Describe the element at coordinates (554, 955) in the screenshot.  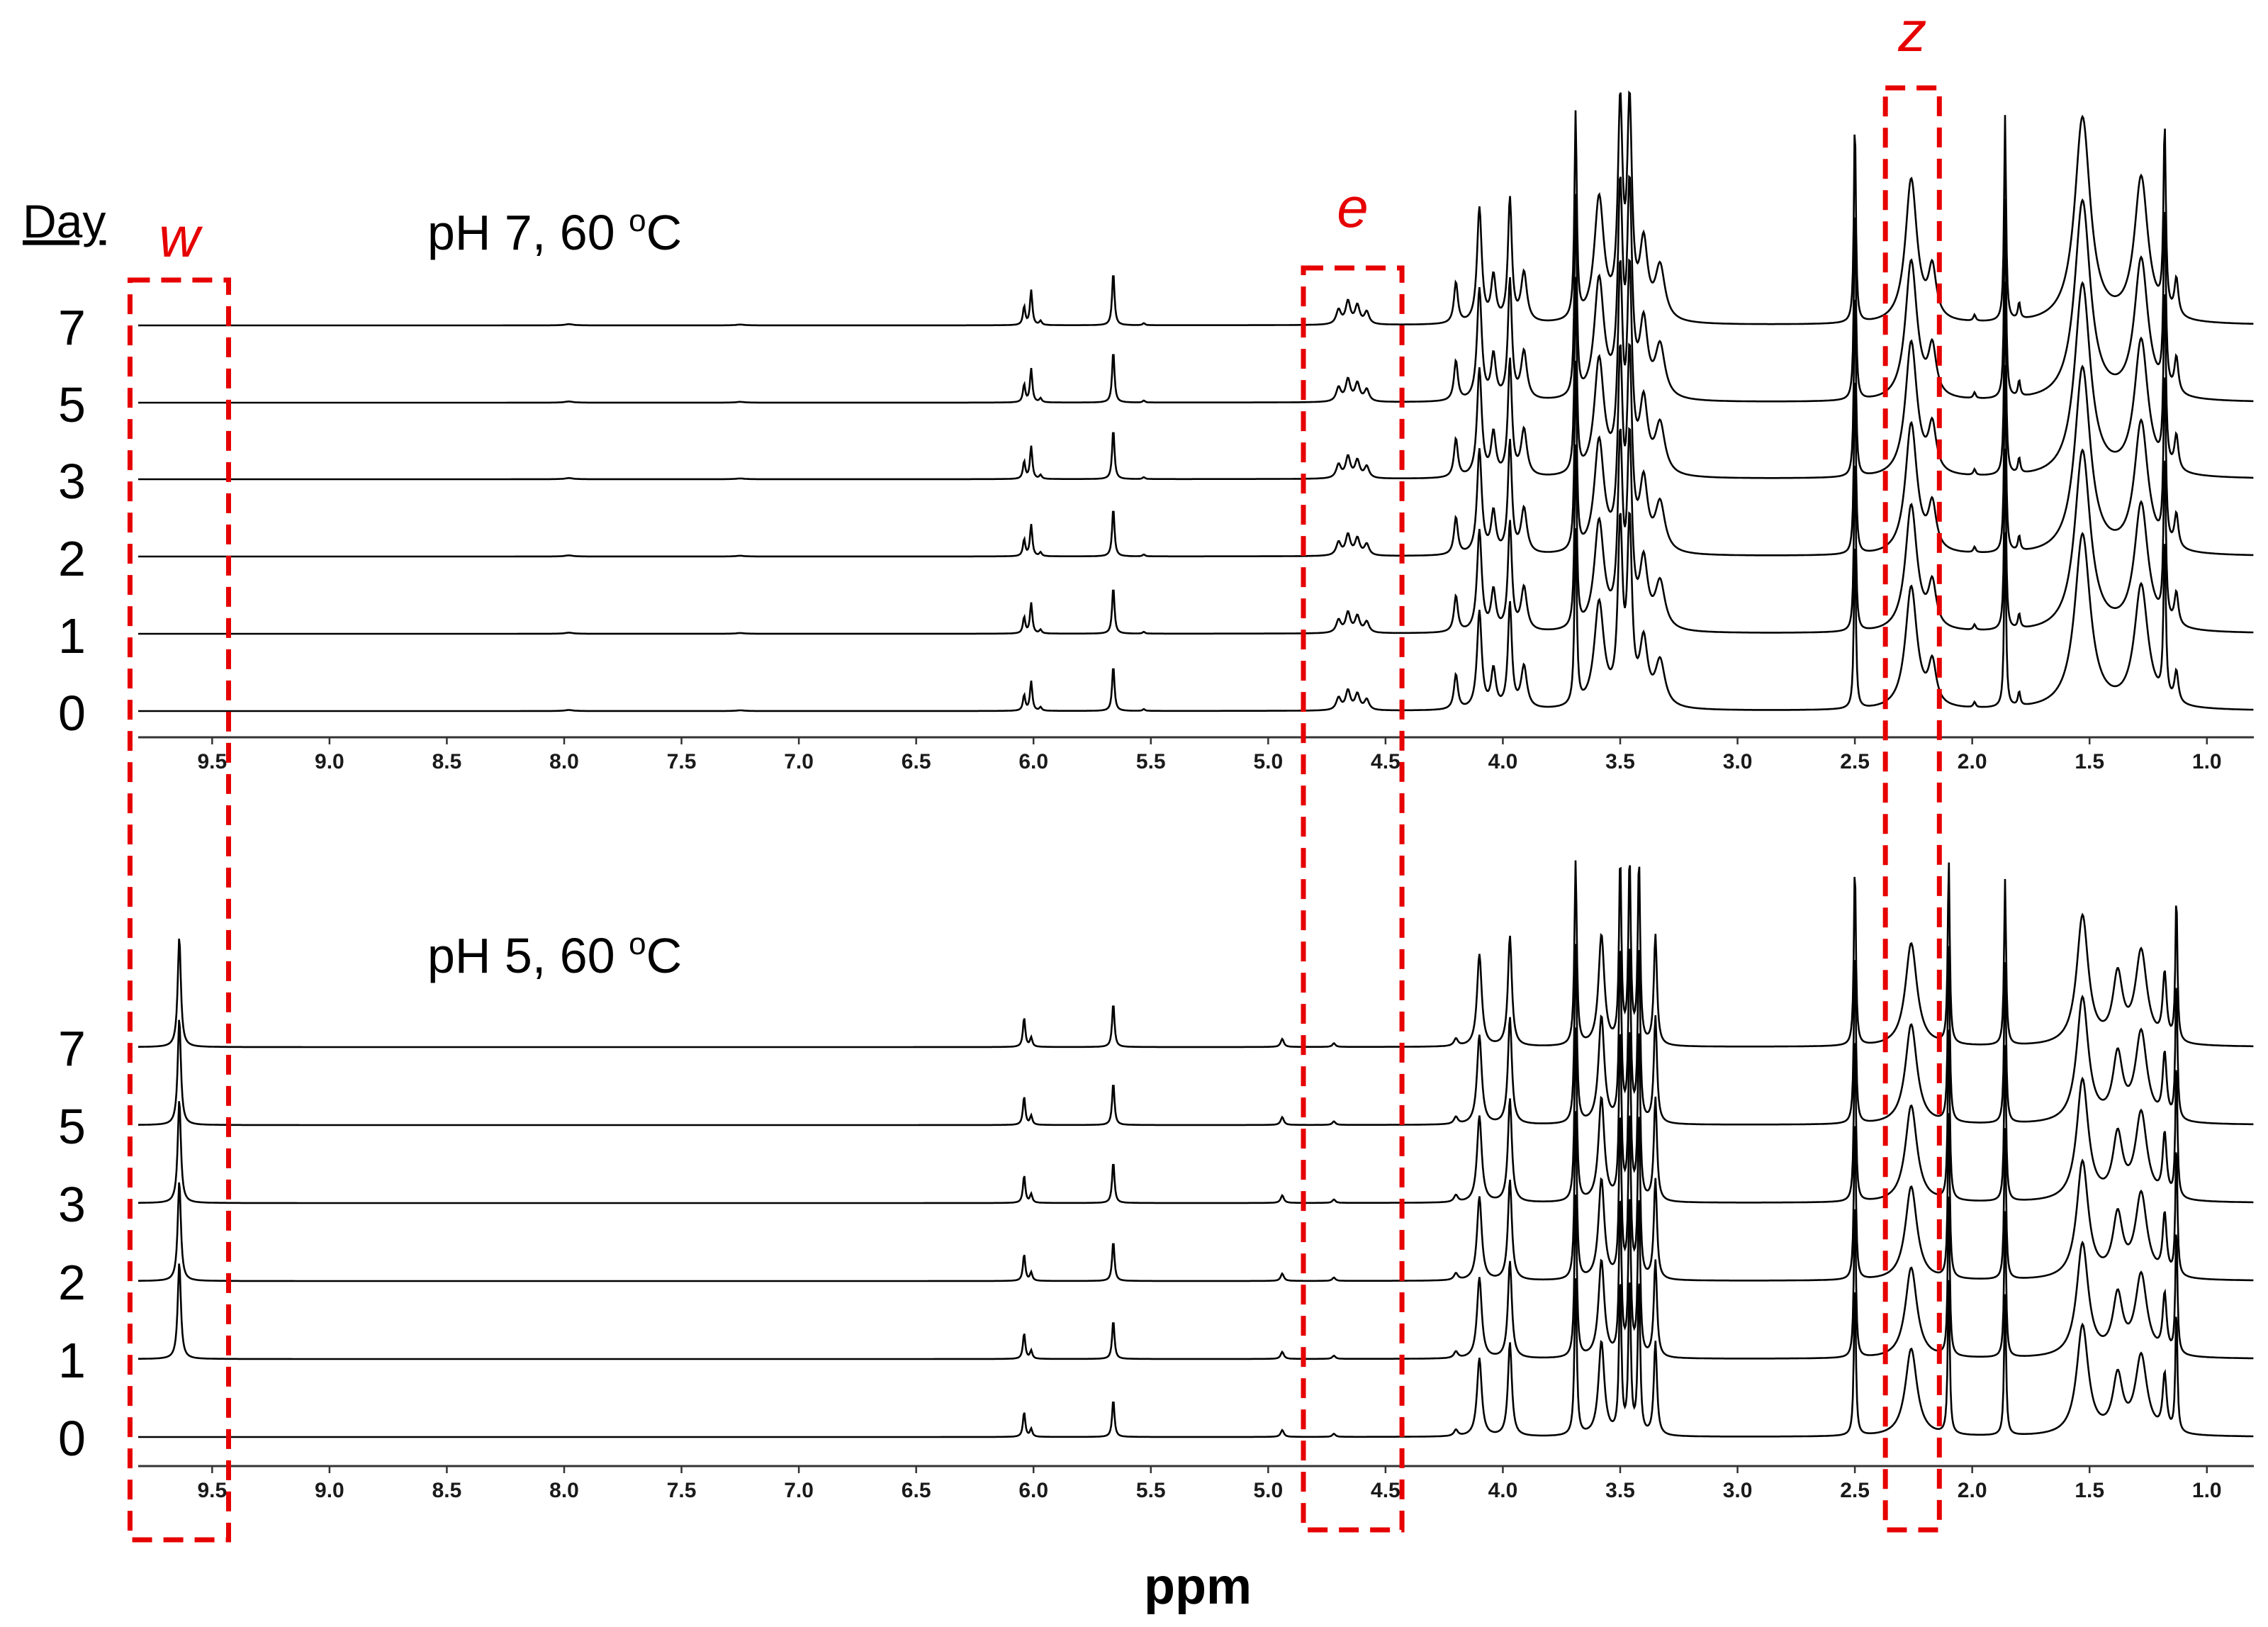
I see `panel-ph5-title: pH 5, 60 oC` at that location.